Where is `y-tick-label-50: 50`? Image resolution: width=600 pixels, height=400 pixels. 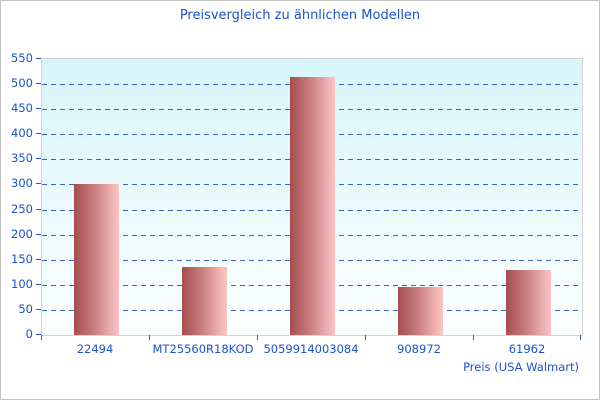
y-tick-label-50: 50 is located at coordinates (25, 309).